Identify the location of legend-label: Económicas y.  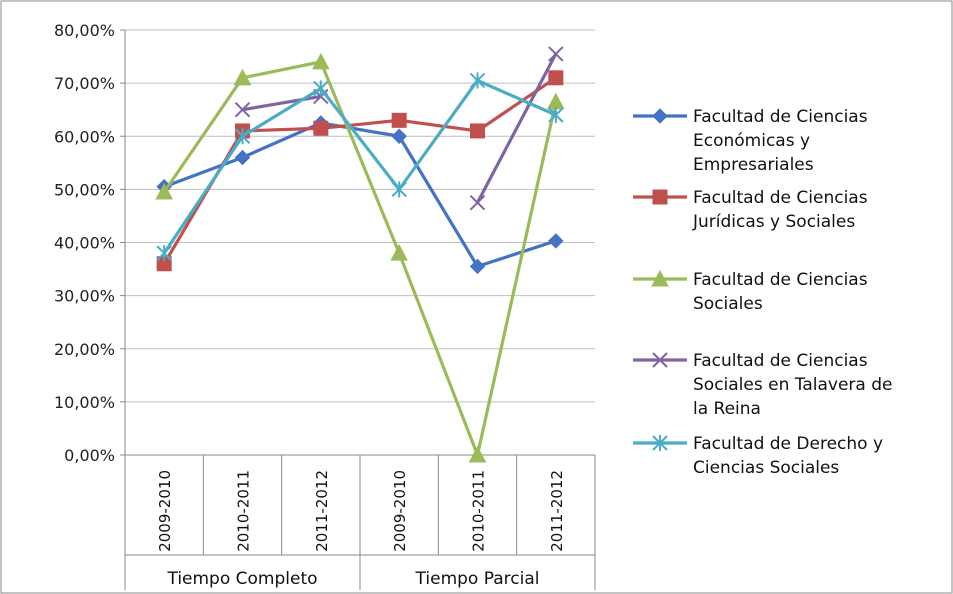
(751, 141).